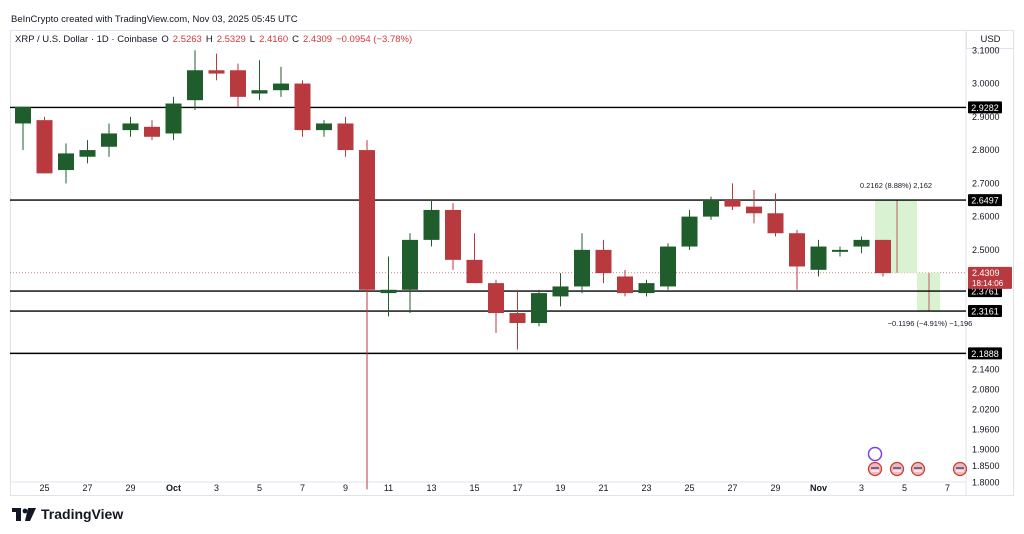 This screenshot has height=534, width=1024. Describe the element at coordinates (86, 39) in the screenshot. I see `symbol-name: XRP / U.S. Dollar · 1D · Coinbase` at that location.